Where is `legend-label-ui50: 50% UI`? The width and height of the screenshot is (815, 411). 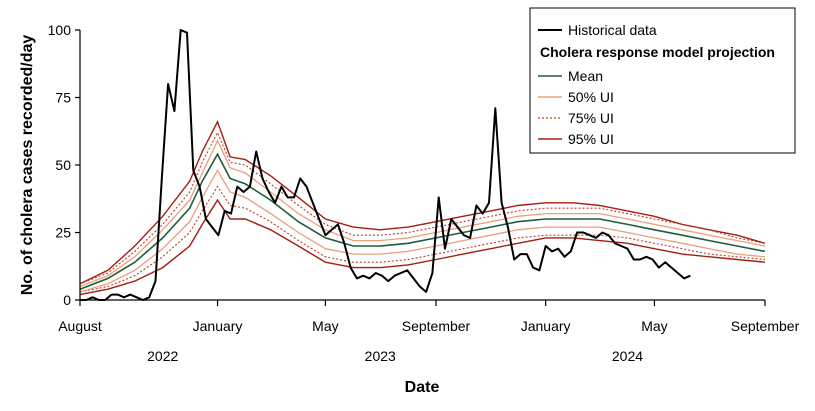
legend-label-ui50: 50% UI is located at coordinates (591, 97).